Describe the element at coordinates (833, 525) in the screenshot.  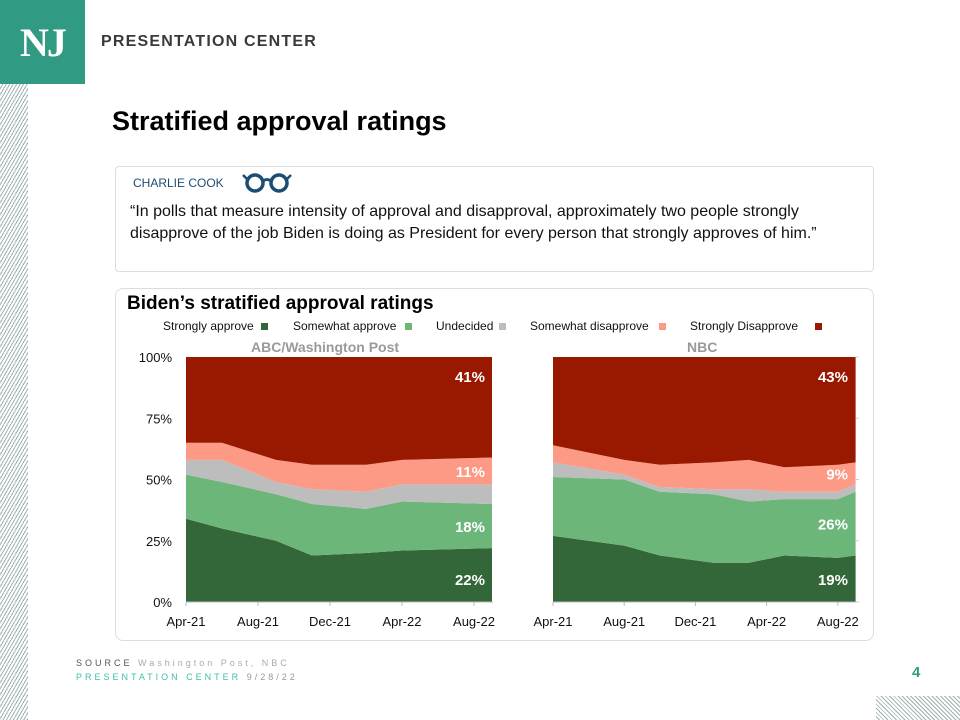
I see `data-label-somewhat-approve: 26%` at that location.